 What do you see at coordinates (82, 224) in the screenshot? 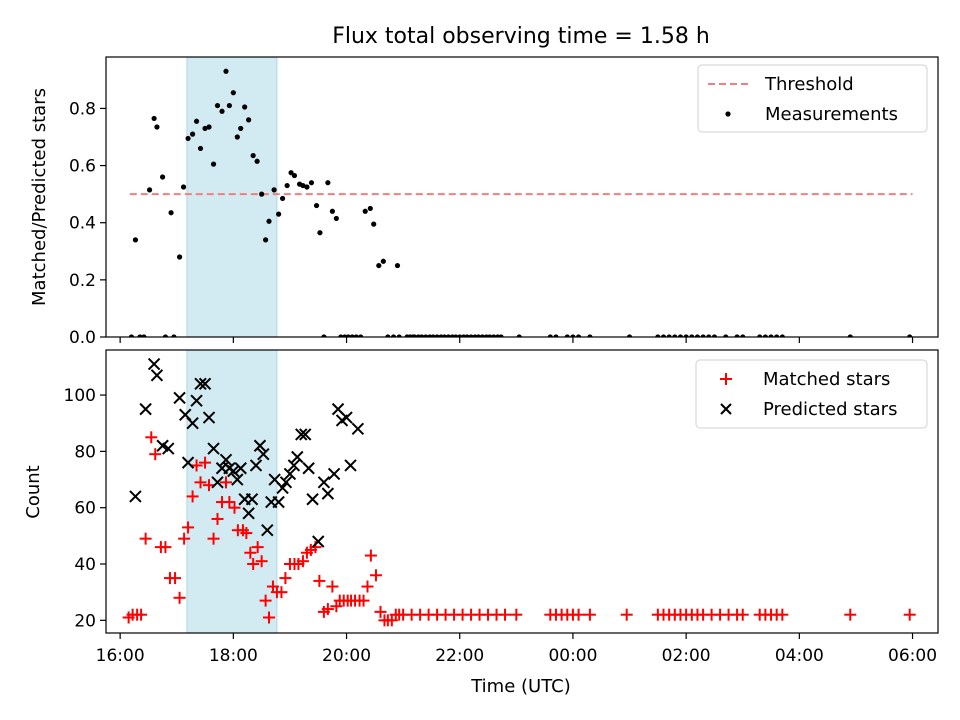
I see `ratio-y-tick-label: 0.4` at bounding box center [82, 224].